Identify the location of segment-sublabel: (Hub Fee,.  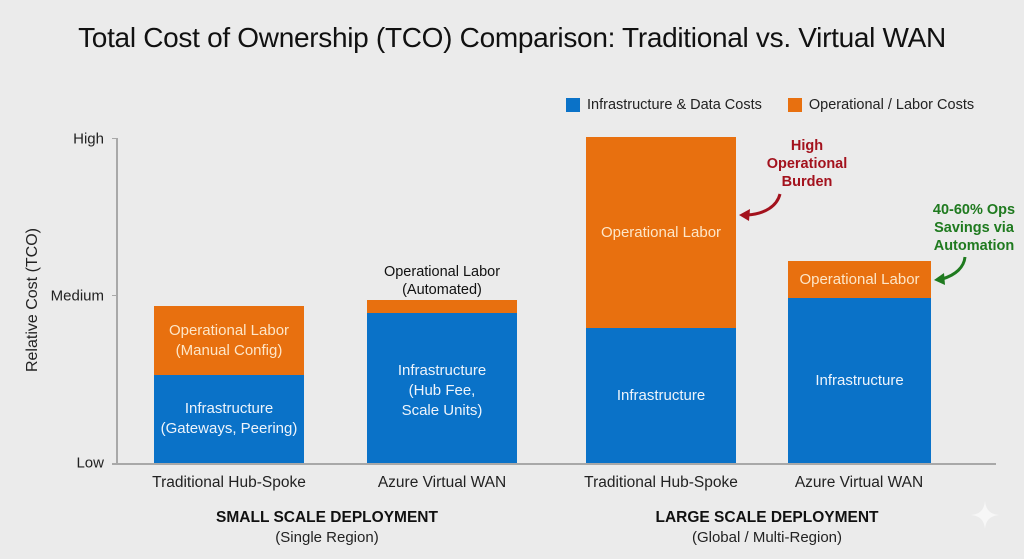
(442, 390).